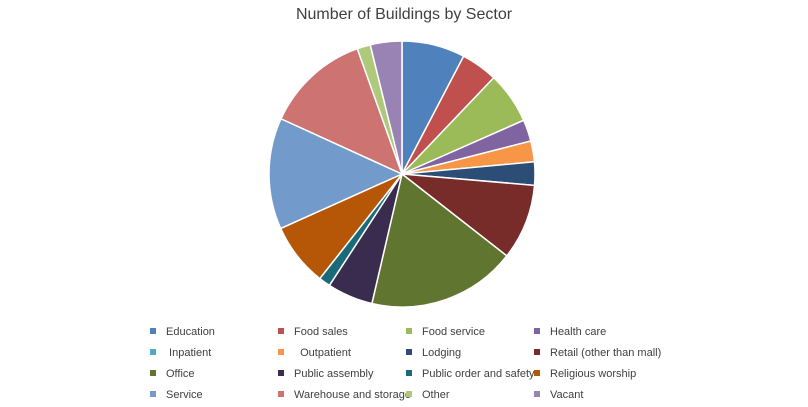 The width and height of the screenshot is (808, 407). I want to click on pie-slice-vacant, so click(386, 107).